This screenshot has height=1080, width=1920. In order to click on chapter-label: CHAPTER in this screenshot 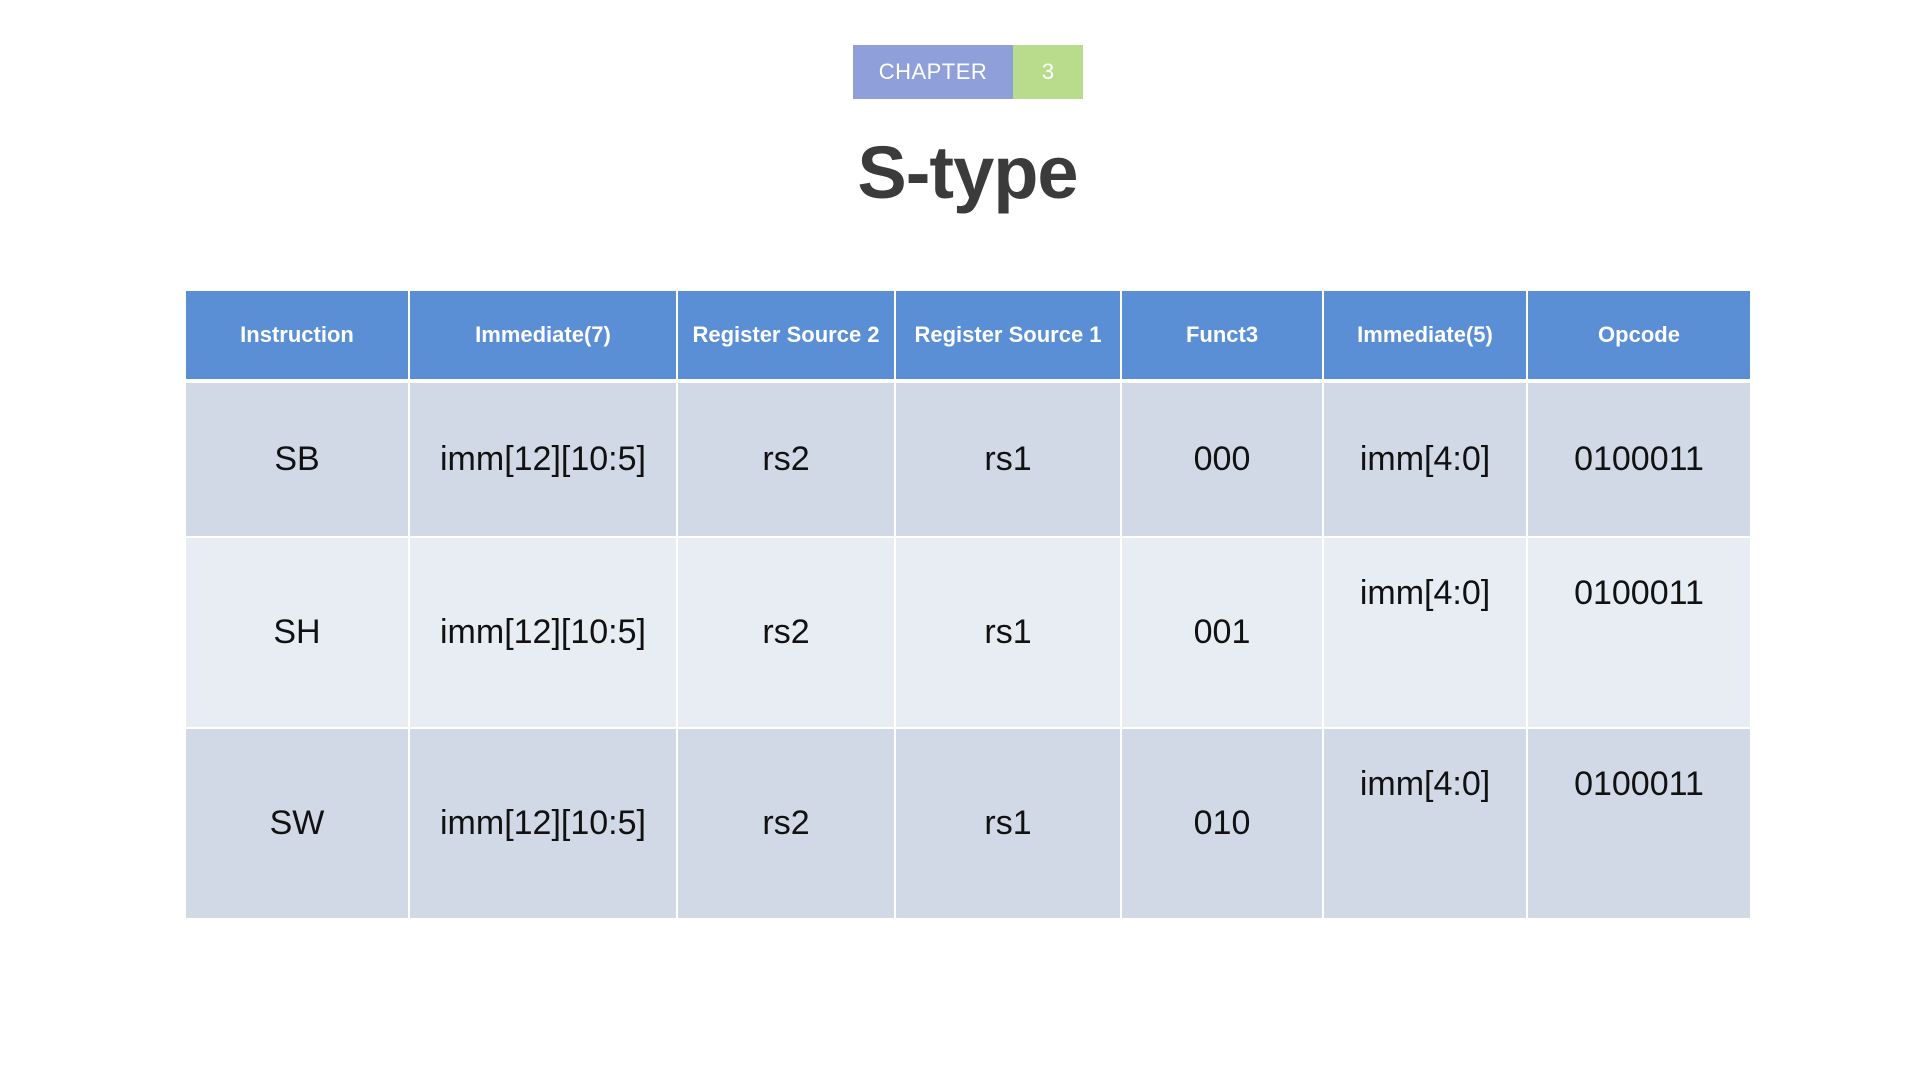, I will do `click(933, 72)`.